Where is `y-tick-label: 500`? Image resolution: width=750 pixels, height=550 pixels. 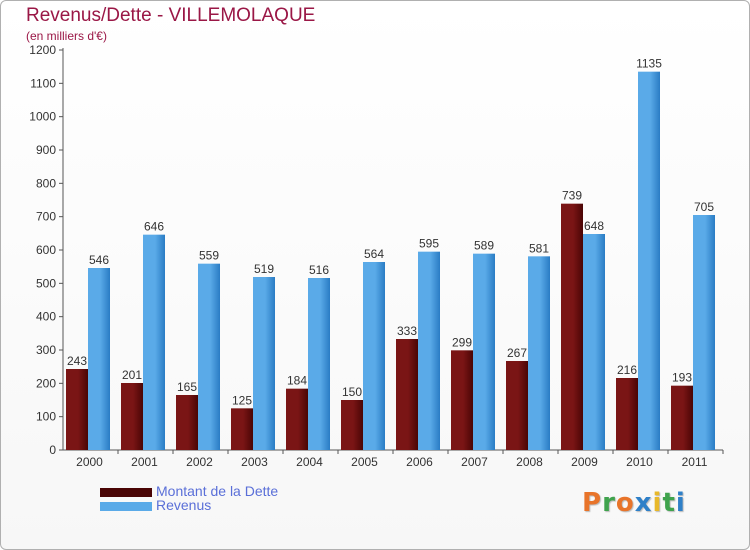
y-tick-label: 500 is located at coordinates (46, 283).